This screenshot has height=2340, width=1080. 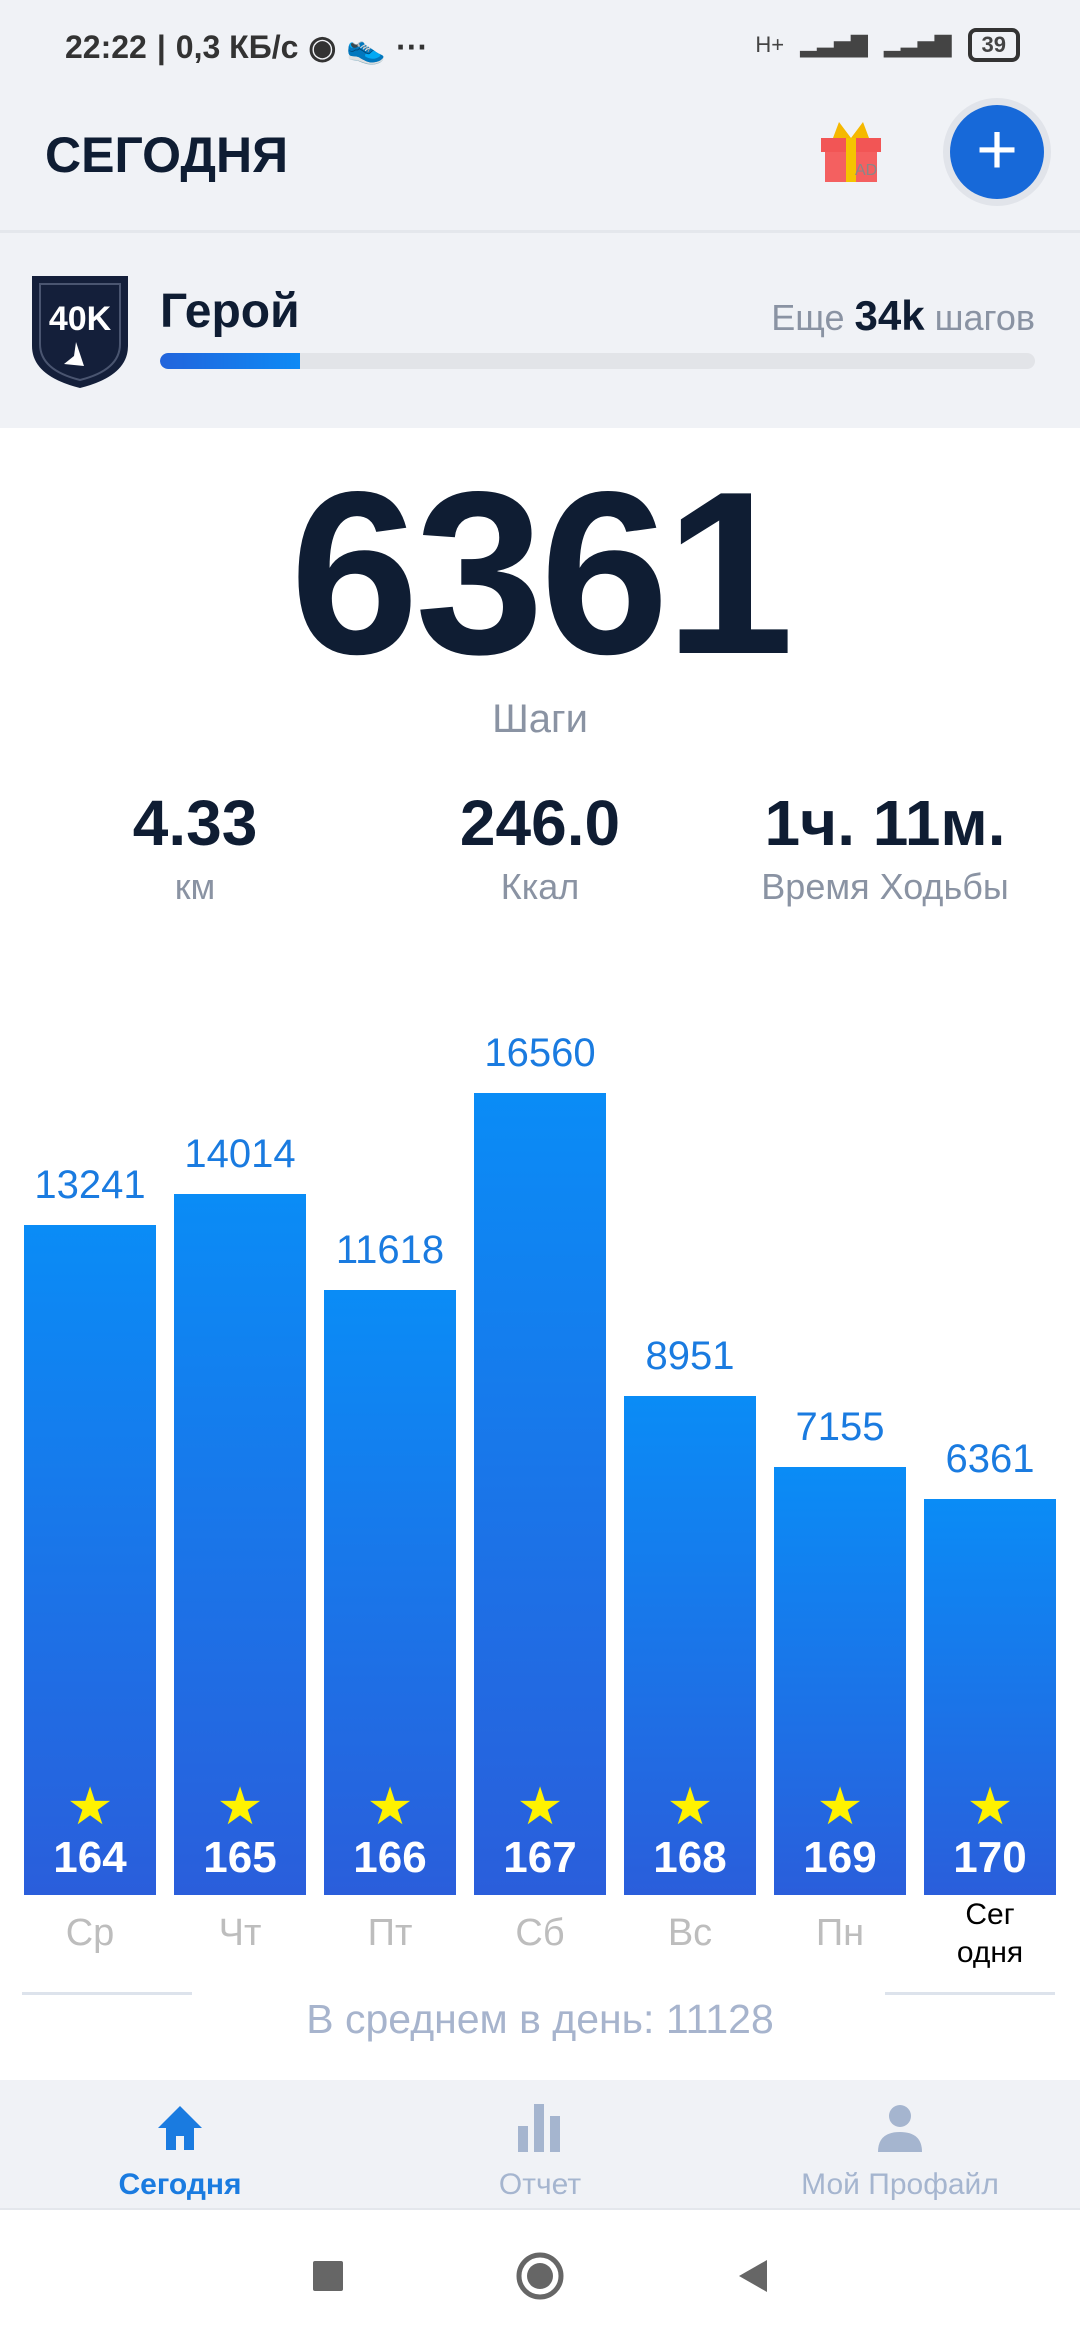 I want to click on network-speed: 0,3 КБ/с, so click(x=237, y=46).